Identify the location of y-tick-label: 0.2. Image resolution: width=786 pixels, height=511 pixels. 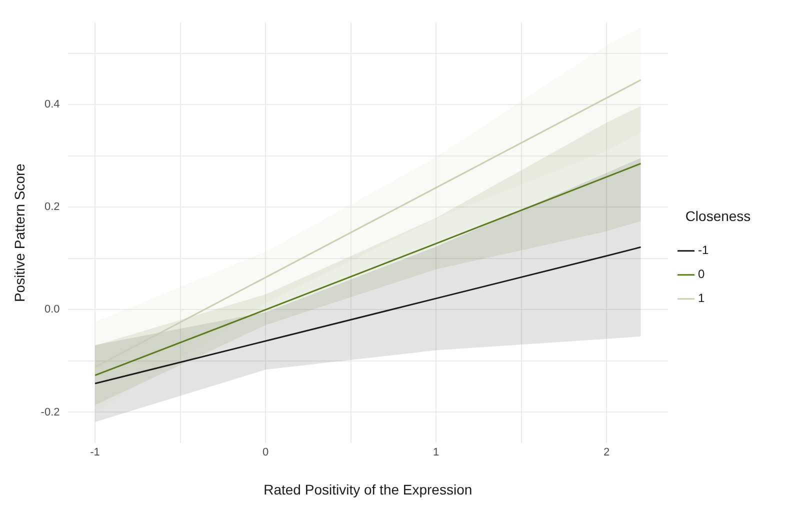
(52, 207).